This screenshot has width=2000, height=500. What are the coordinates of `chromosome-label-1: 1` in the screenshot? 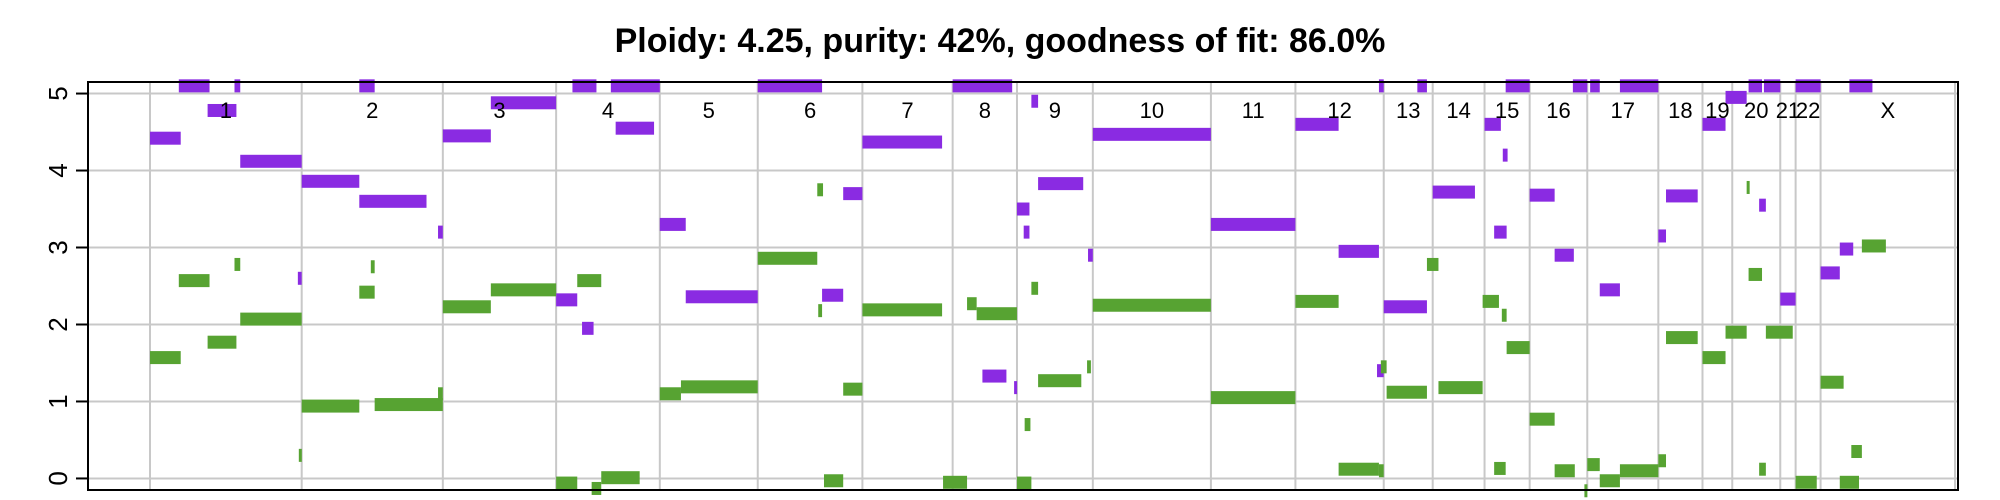 It's located at (226, 110).